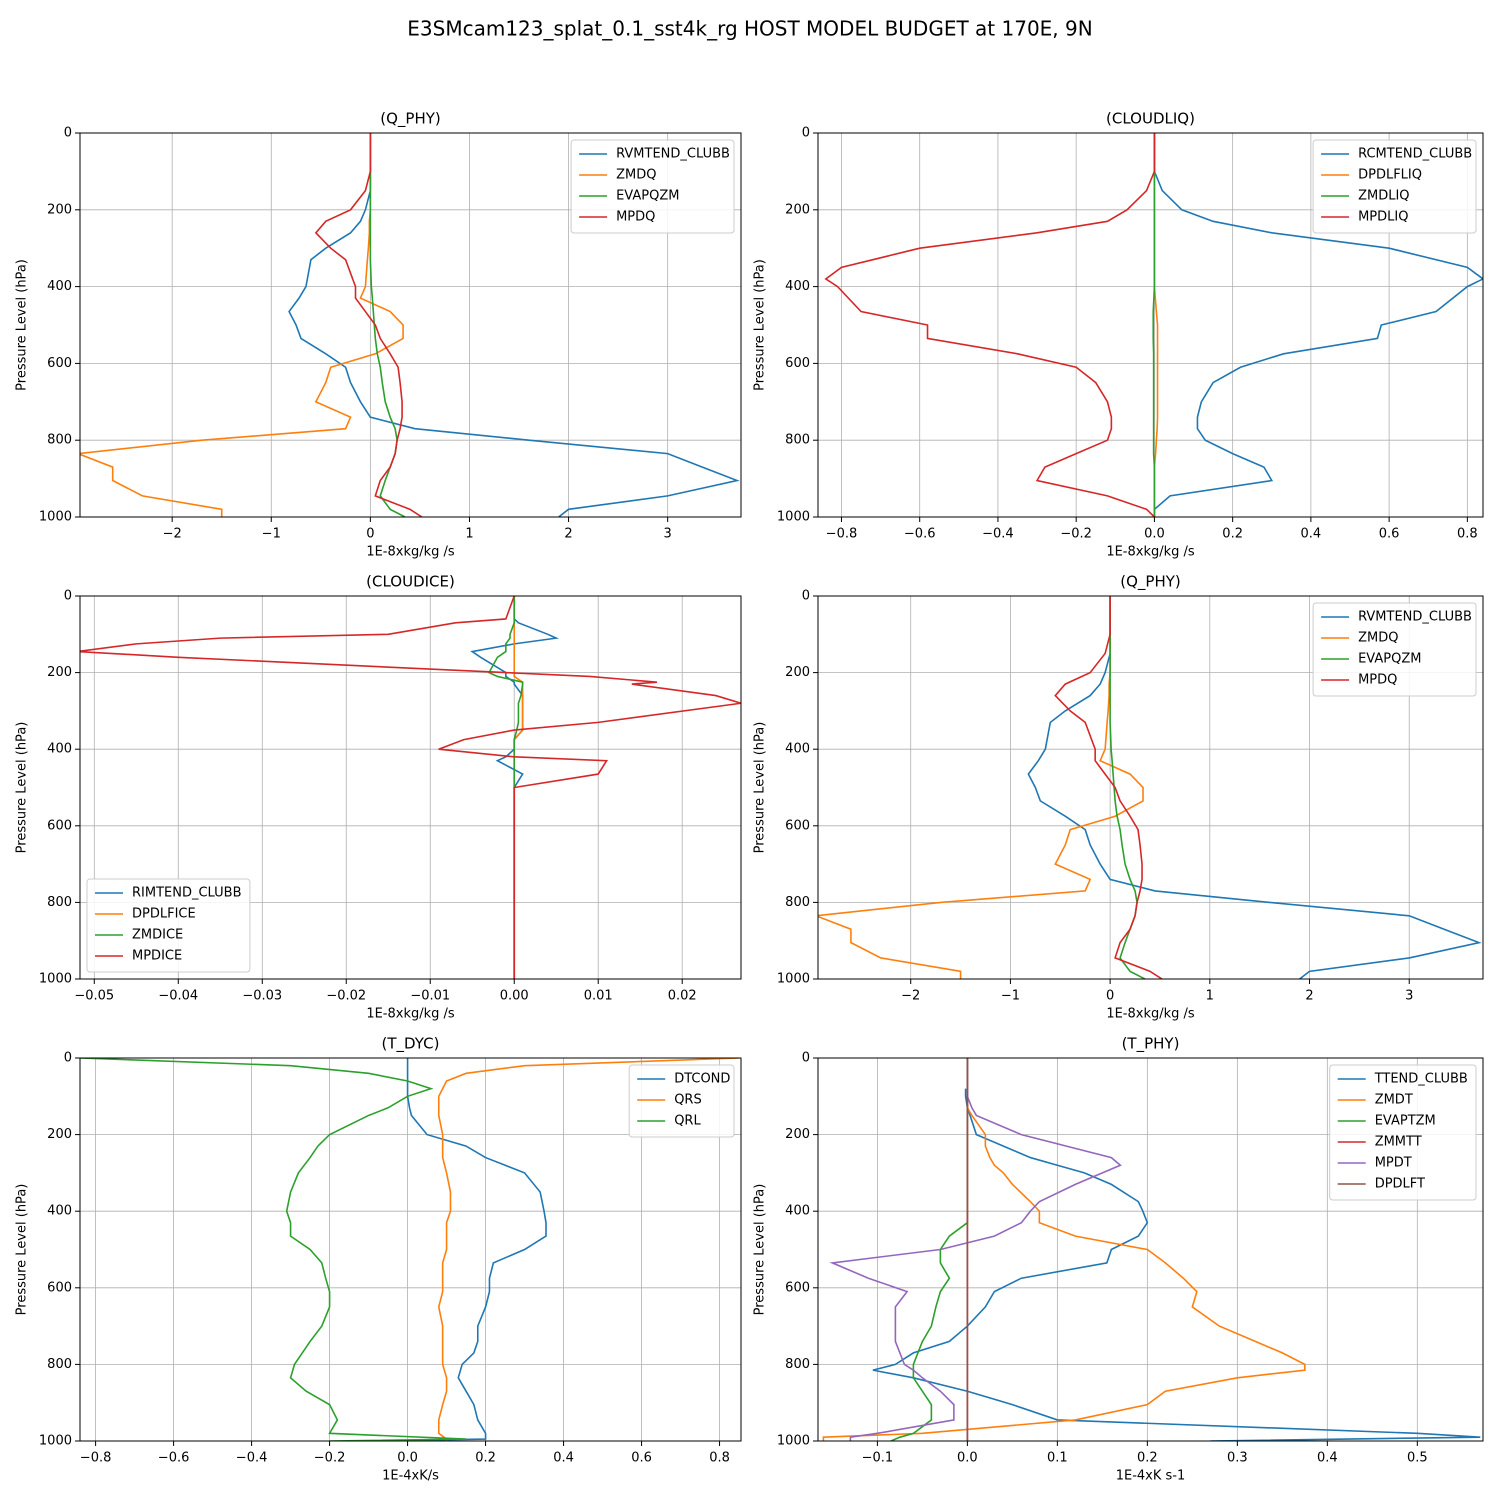 The width and height of the screenshot is (1500, 1504). Describe the element at coordinates (1151, 1476) in the screenshot. I see `x-axis-label: 1E-4xK s-1` at that location.